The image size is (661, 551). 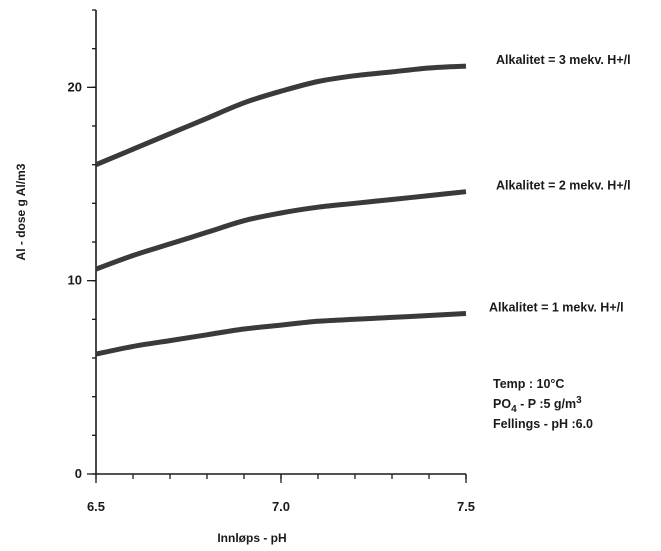 I want to click on y-tick-label: 10, so click(x=75, y=280).